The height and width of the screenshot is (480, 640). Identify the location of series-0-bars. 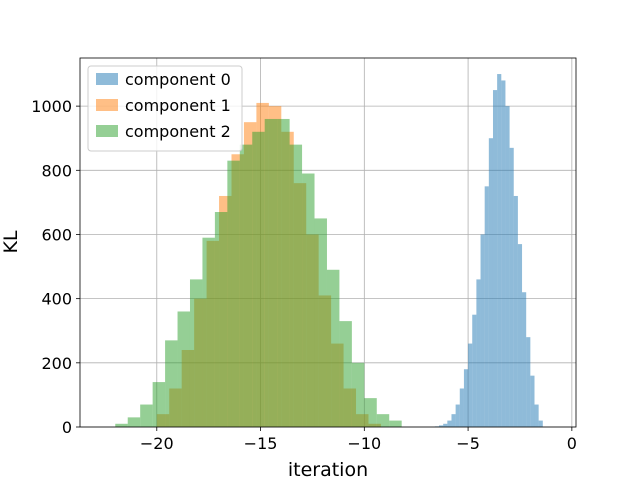
(488, 250).